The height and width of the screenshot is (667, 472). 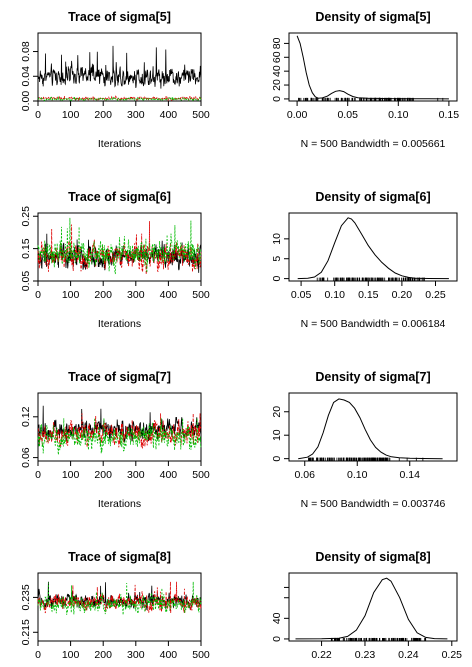 I want to click on density-panel: Density of sigma[8] 0.22 0.23 0.24 0.25 0 40, so click(x=366, y=605).